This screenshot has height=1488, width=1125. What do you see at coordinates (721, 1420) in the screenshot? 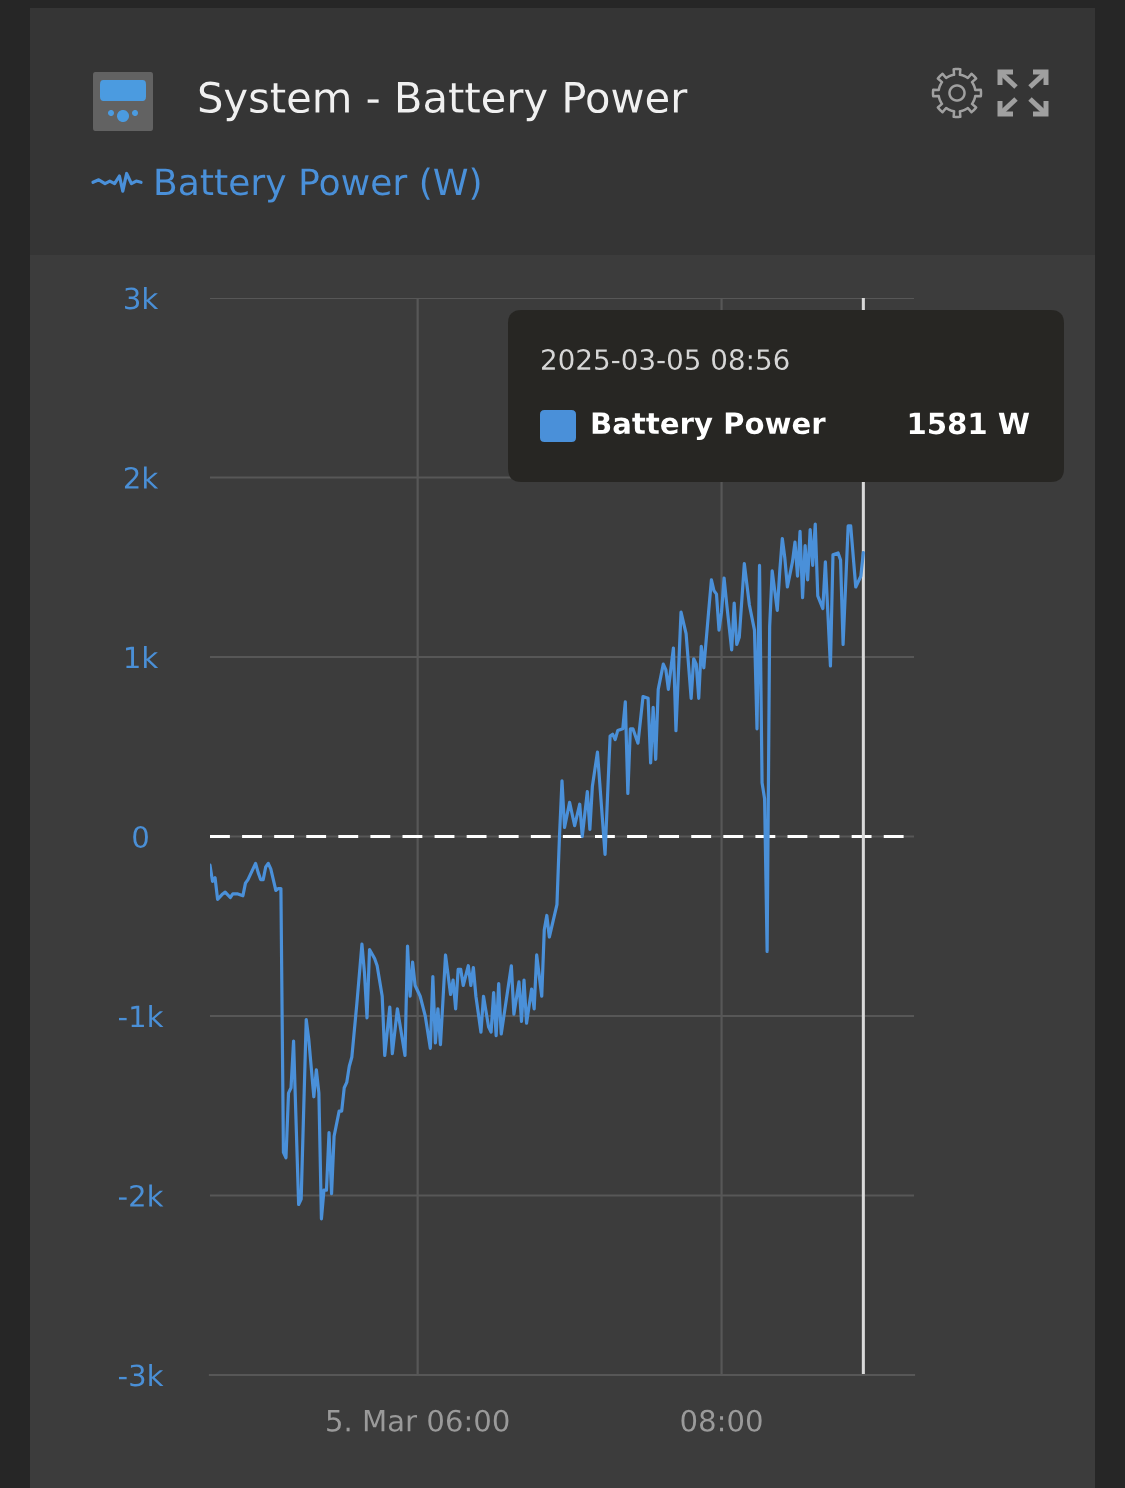
I see `x-tick-label: 08:00` at bounding box center [721, 1420].